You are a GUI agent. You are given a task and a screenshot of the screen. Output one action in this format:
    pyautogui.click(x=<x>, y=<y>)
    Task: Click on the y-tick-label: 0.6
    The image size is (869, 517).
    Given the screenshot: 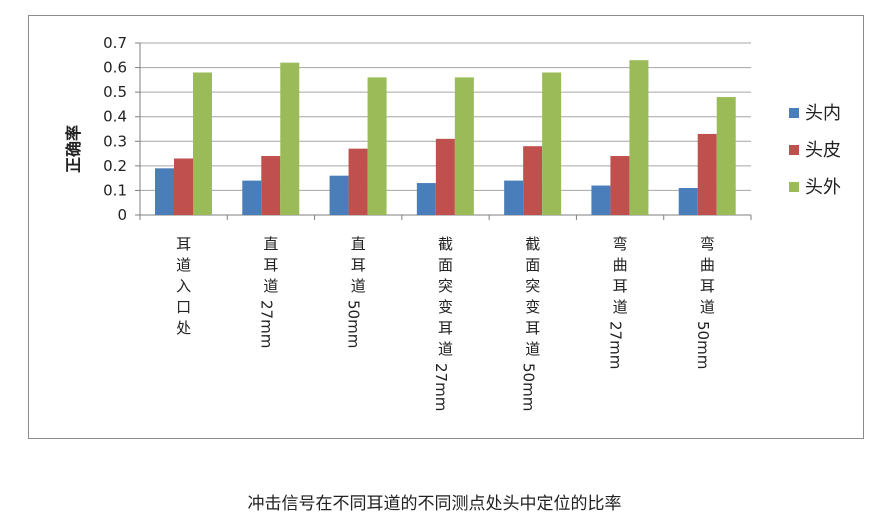 What is the action you would take?
    pyautogui.click(x=115, y=68)
    